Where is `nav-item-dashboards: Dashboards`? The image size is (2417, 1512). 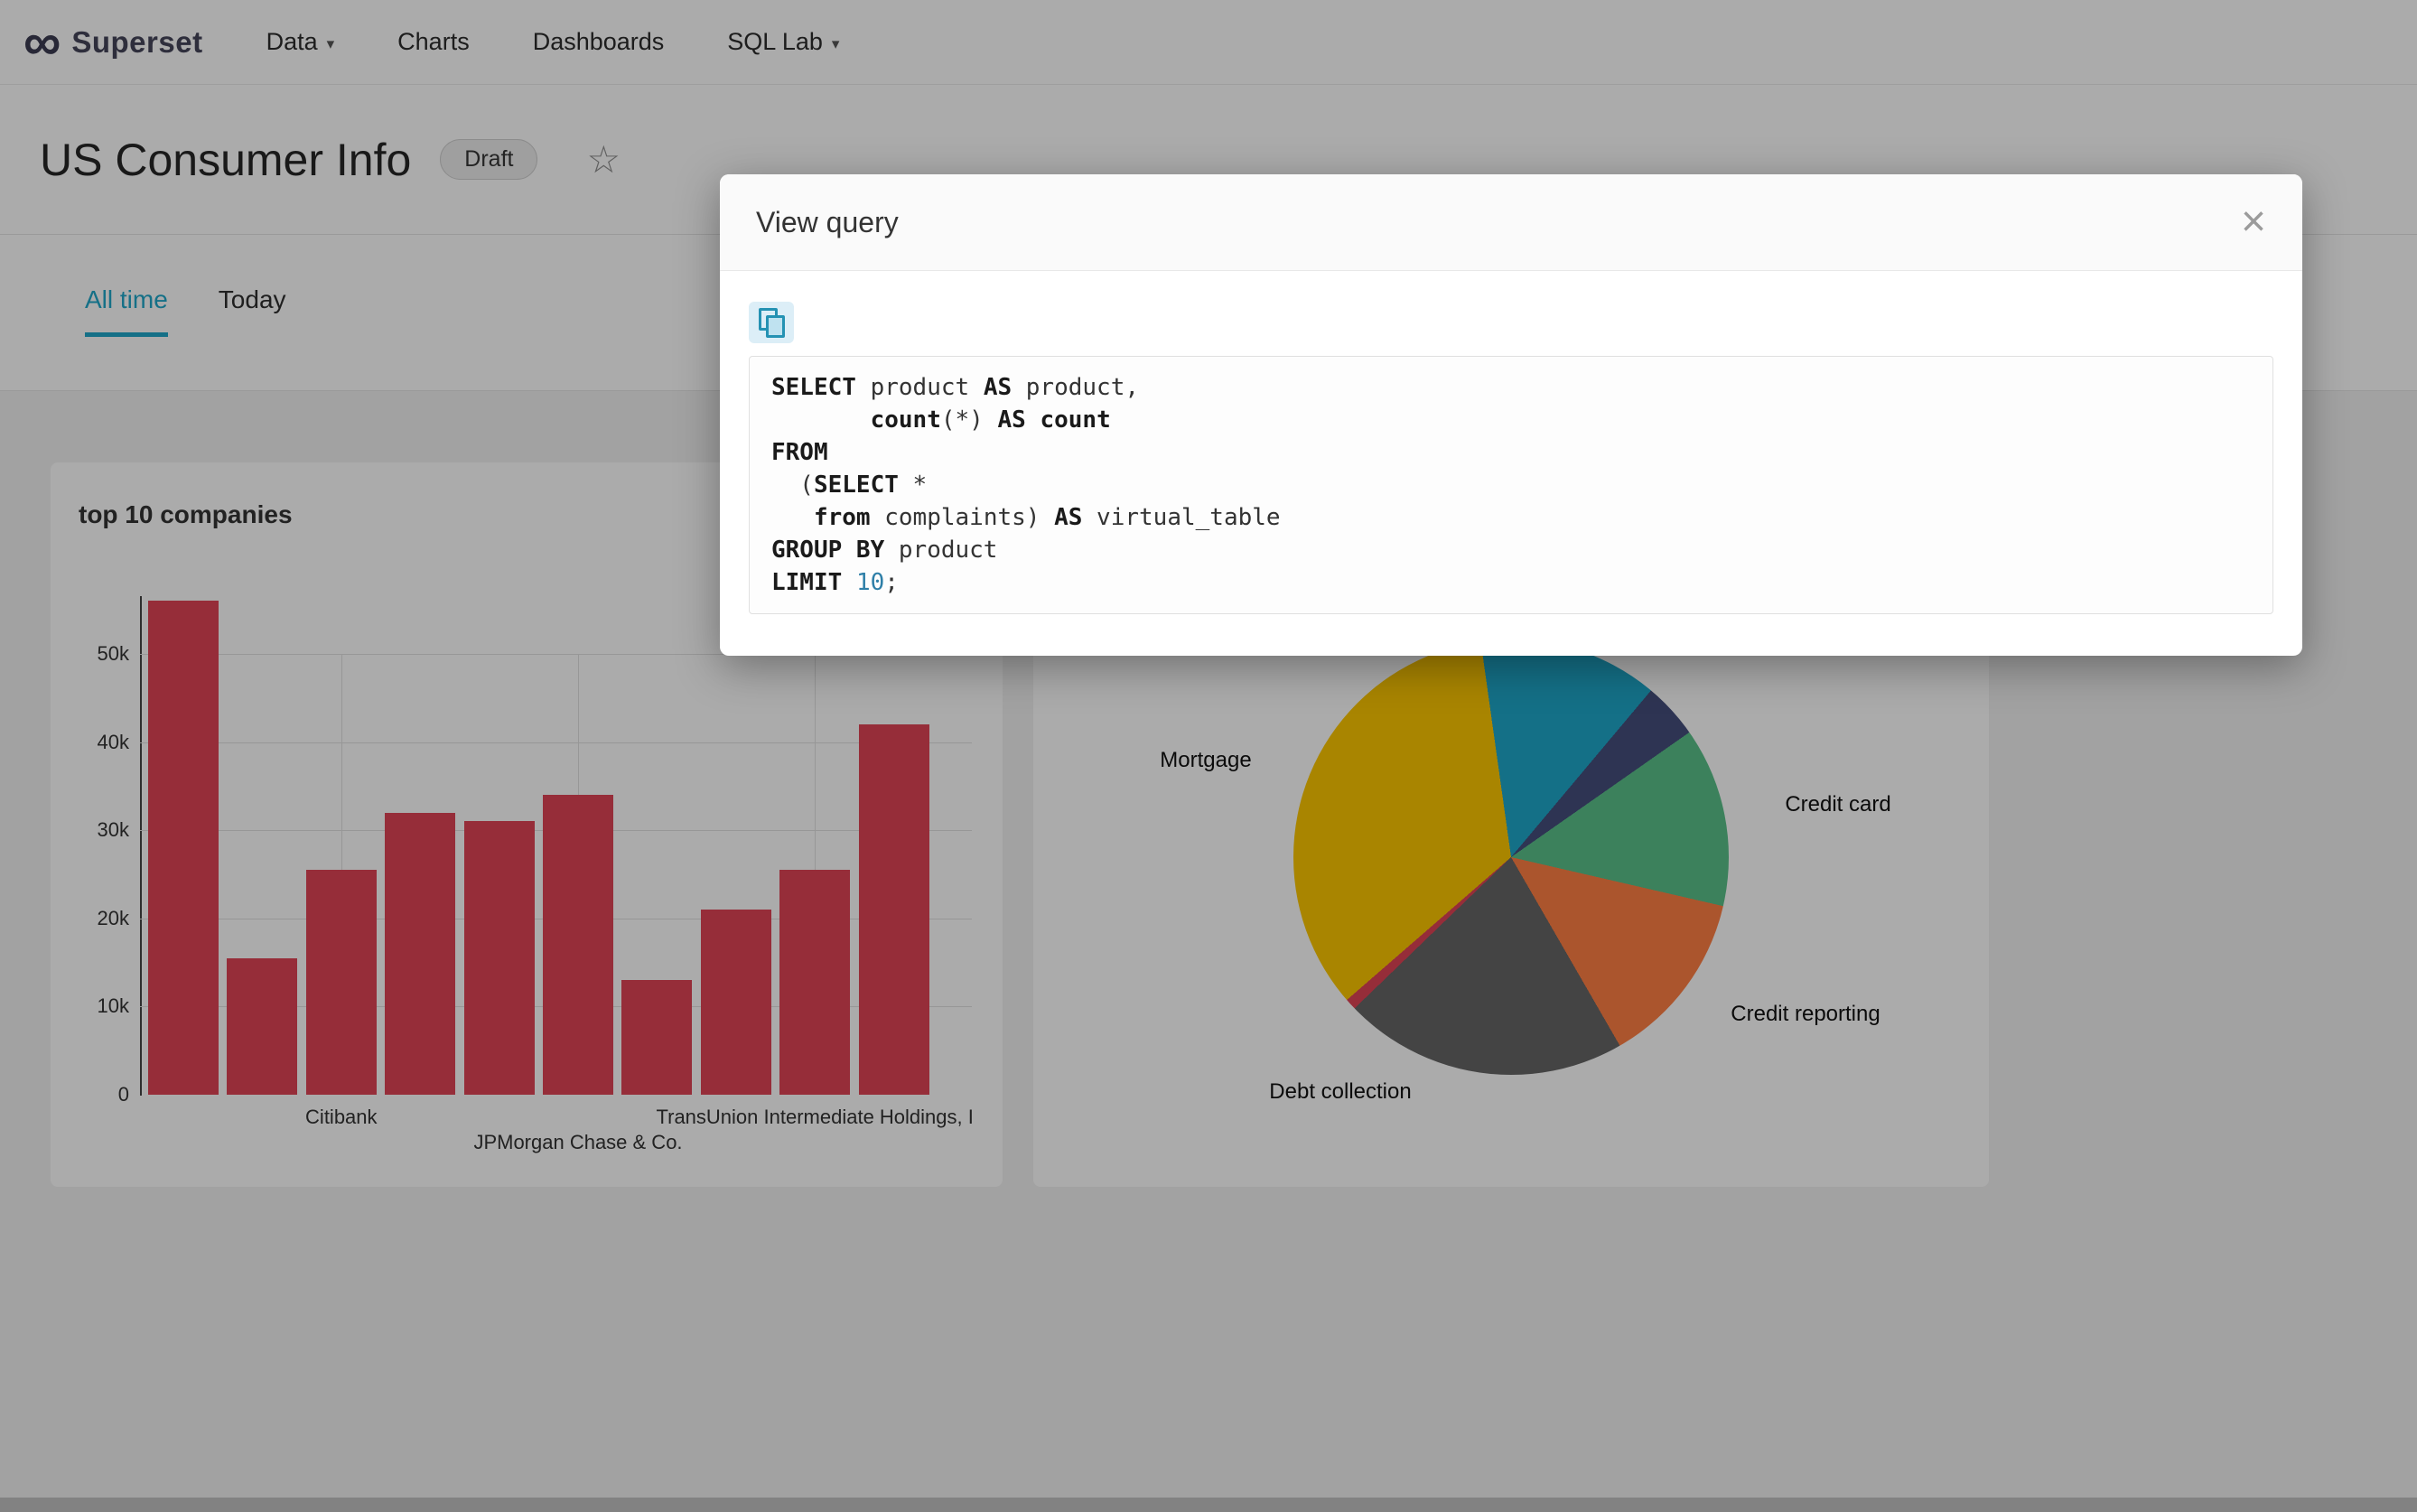 nav-item-dashboards: Dashboards is located at coordinates (599, 42).